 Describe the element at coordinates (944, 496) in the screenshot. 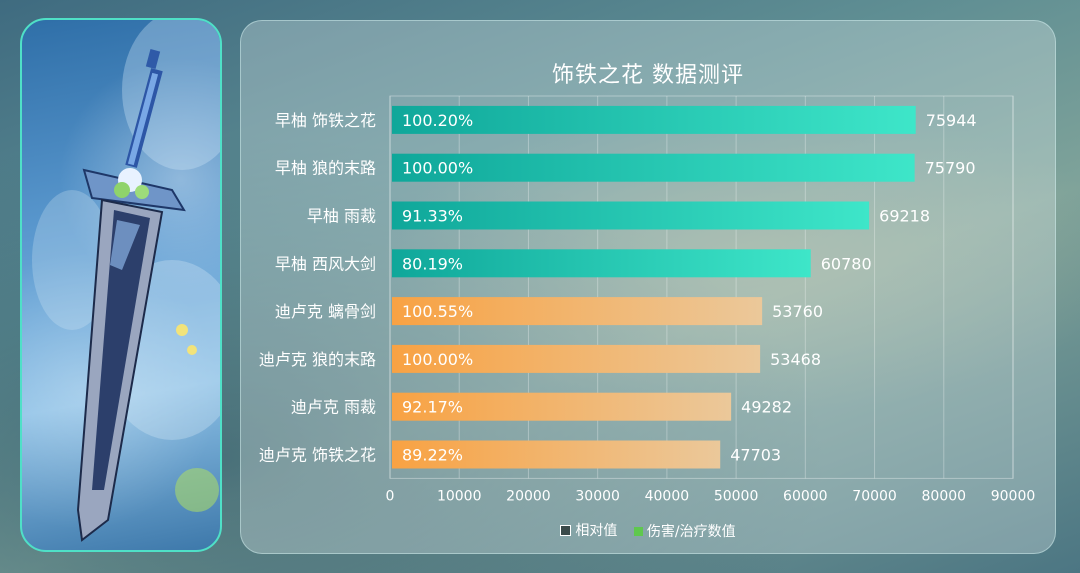

I see `x-tick-label: 80000` at that location.